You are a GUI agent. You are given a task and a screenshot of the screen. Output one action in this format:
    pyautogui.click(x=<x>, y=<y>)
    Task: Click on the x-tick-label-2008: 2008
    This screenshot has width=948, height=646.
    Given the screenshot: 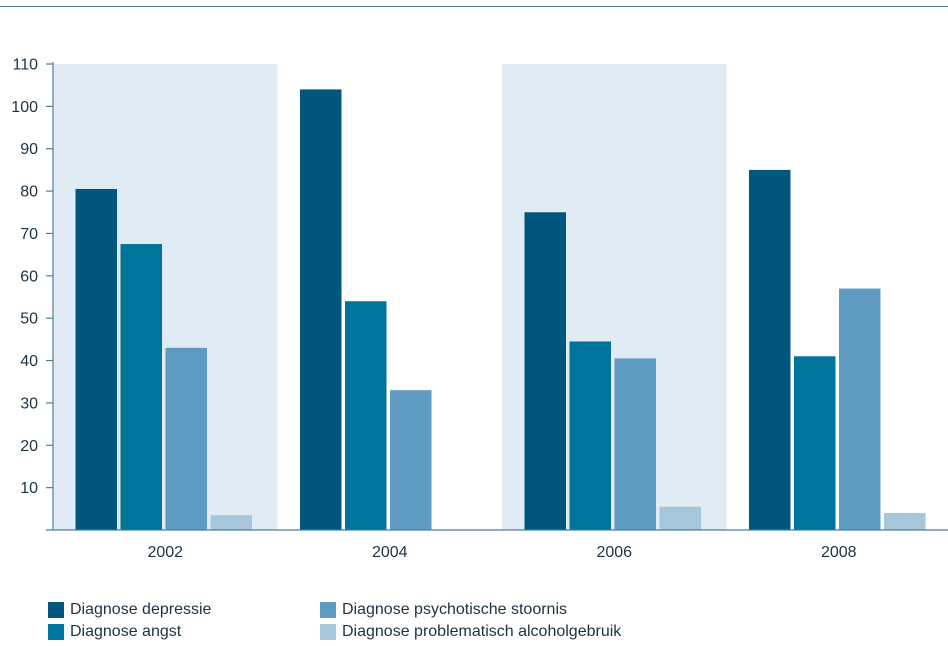 What is the action you would take?
    pyautogui.click(x=839, y=552)
    